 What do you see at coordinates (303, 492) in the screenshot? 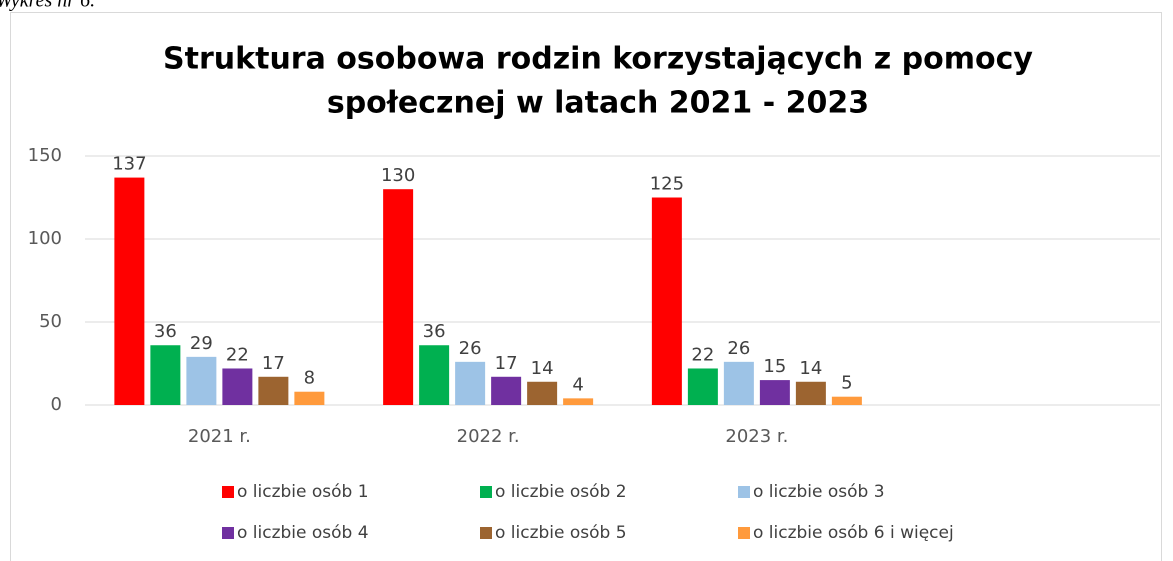
I see `legend-label: o liczbie osób 1` at bounding box center [303, 492].